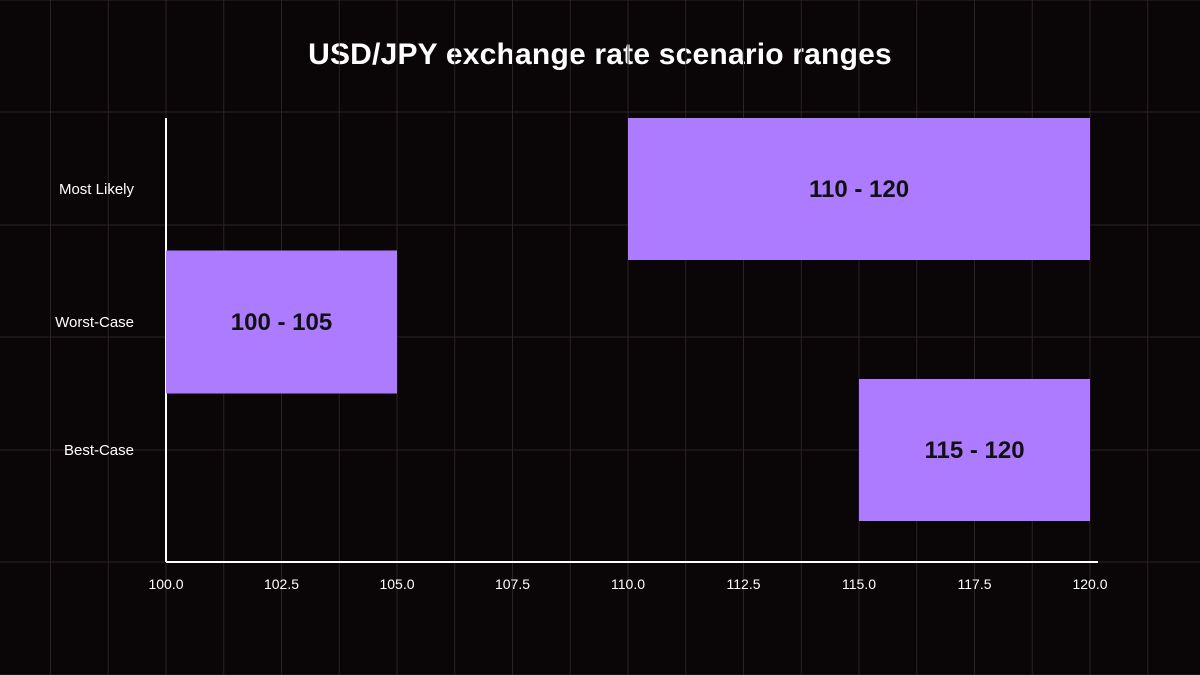 Image resolution: width=1200 pixels, height=675 pixels. Describe the element at coordinates (281, 584) in the screenshot. I see `x-tick-label: 102.5` at that location.